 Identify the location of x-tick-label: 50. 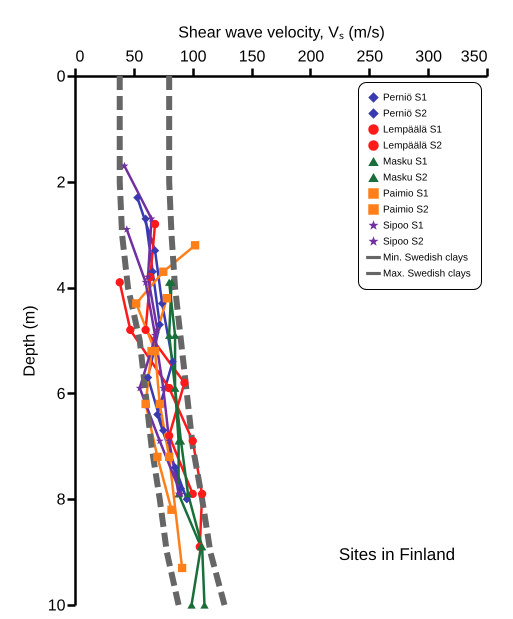
(134, 57).